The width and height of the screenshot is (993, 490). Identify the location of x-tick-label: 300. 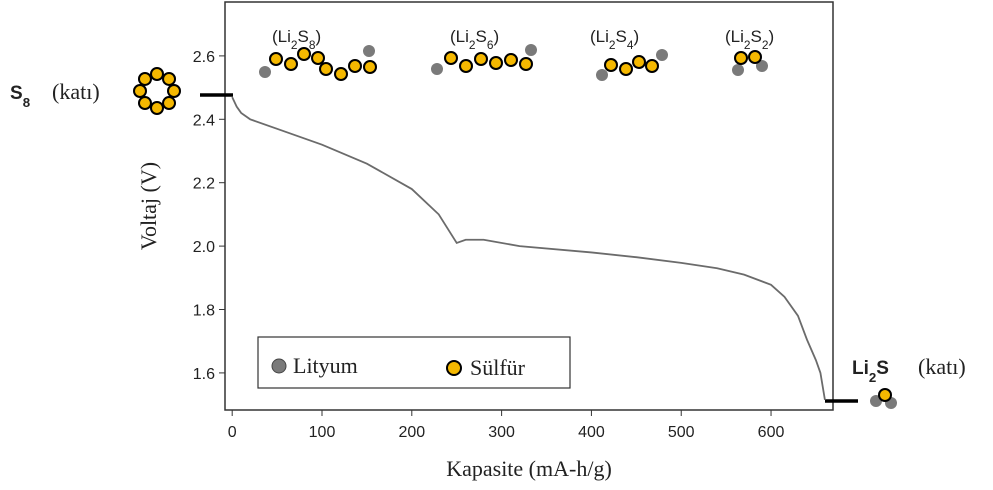
(501, 432).